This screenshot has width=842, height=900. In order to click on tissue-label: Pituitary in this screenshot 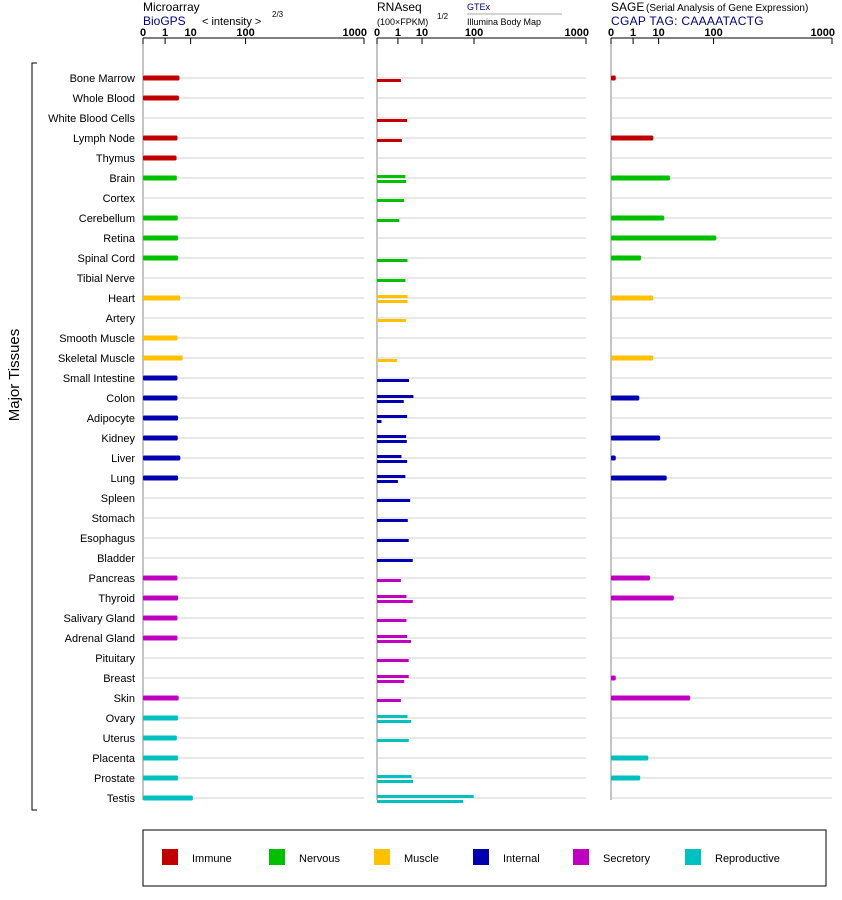, I will do `click(115, 659)`.